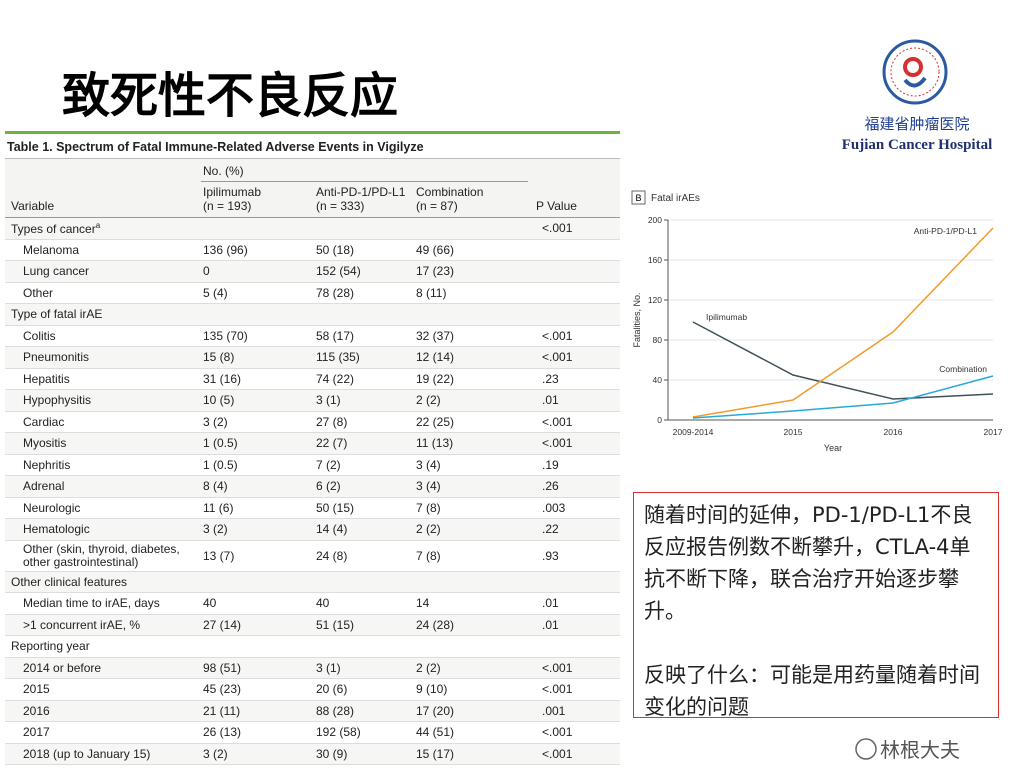  What do you see at coordinates (312, 668) in the screenshot?
I see `table-row: 2014 or before 98 (51) 3 (1) 2 (2) <.001` at bounding box center [312, 668].